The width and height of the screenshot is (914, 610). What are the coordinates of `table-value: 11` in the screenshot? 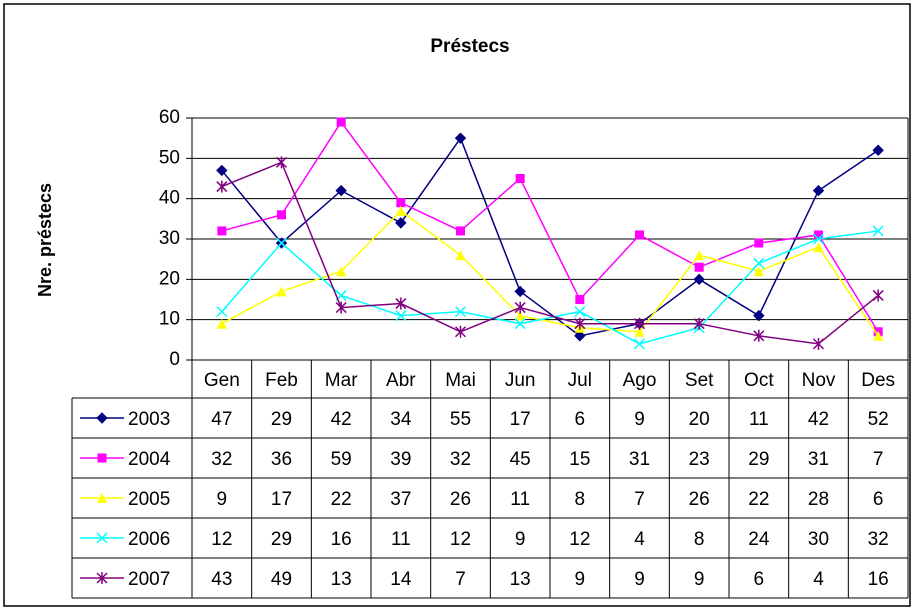 It's located at (759, 419).